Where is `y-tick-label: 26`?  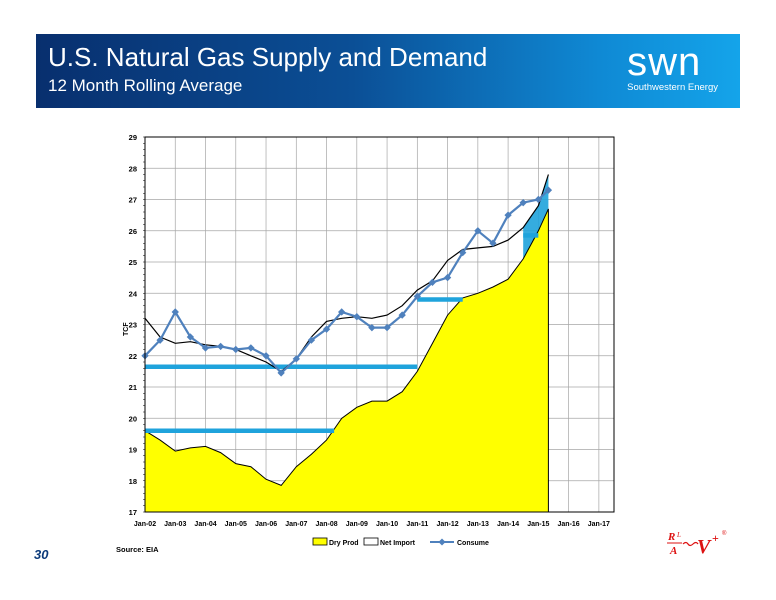
y-tick-label: 26 is located at coordinates (133, 231).